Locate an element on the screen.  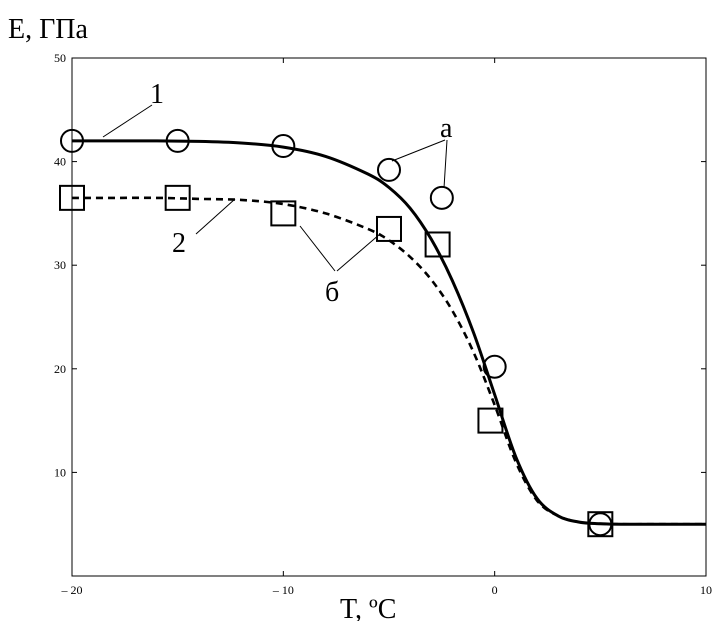
annotation-b: б is located at coordinates (332, 292).